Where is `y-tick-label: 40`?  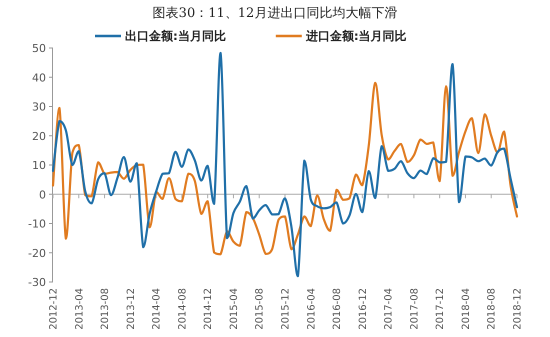
y-tick-label: 40 is located at coordinates (39, 77).